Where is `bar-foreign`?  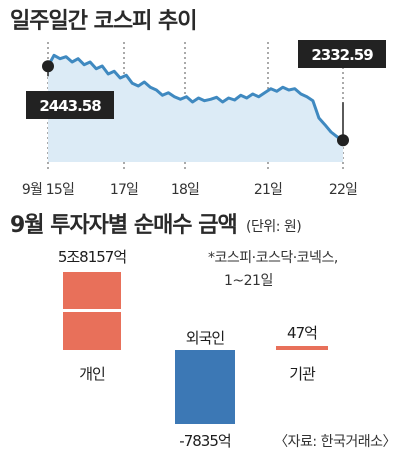
bar-foreign is located at coordinates (205, 387).